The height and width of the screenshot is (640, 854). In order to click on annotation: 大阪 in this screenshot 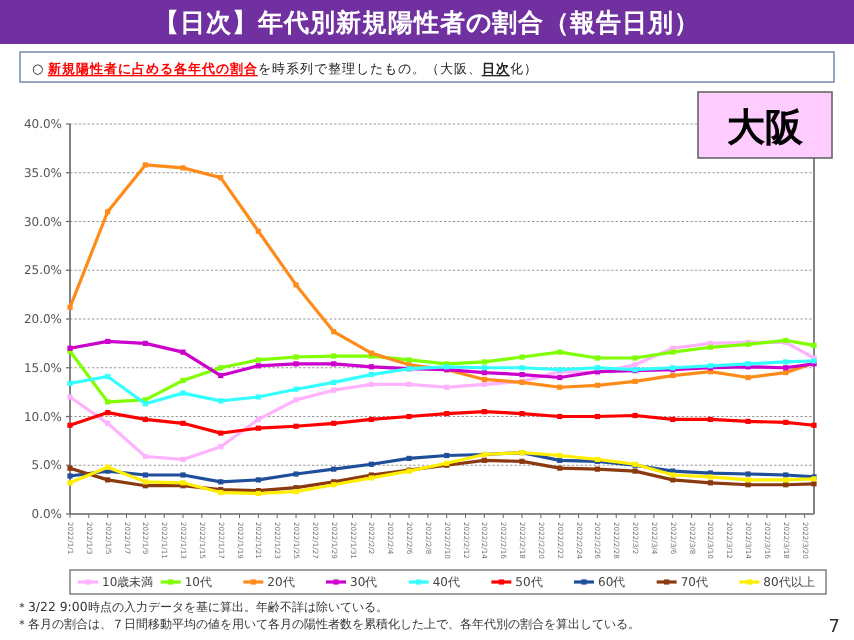, I will do `click(766, 128)`.